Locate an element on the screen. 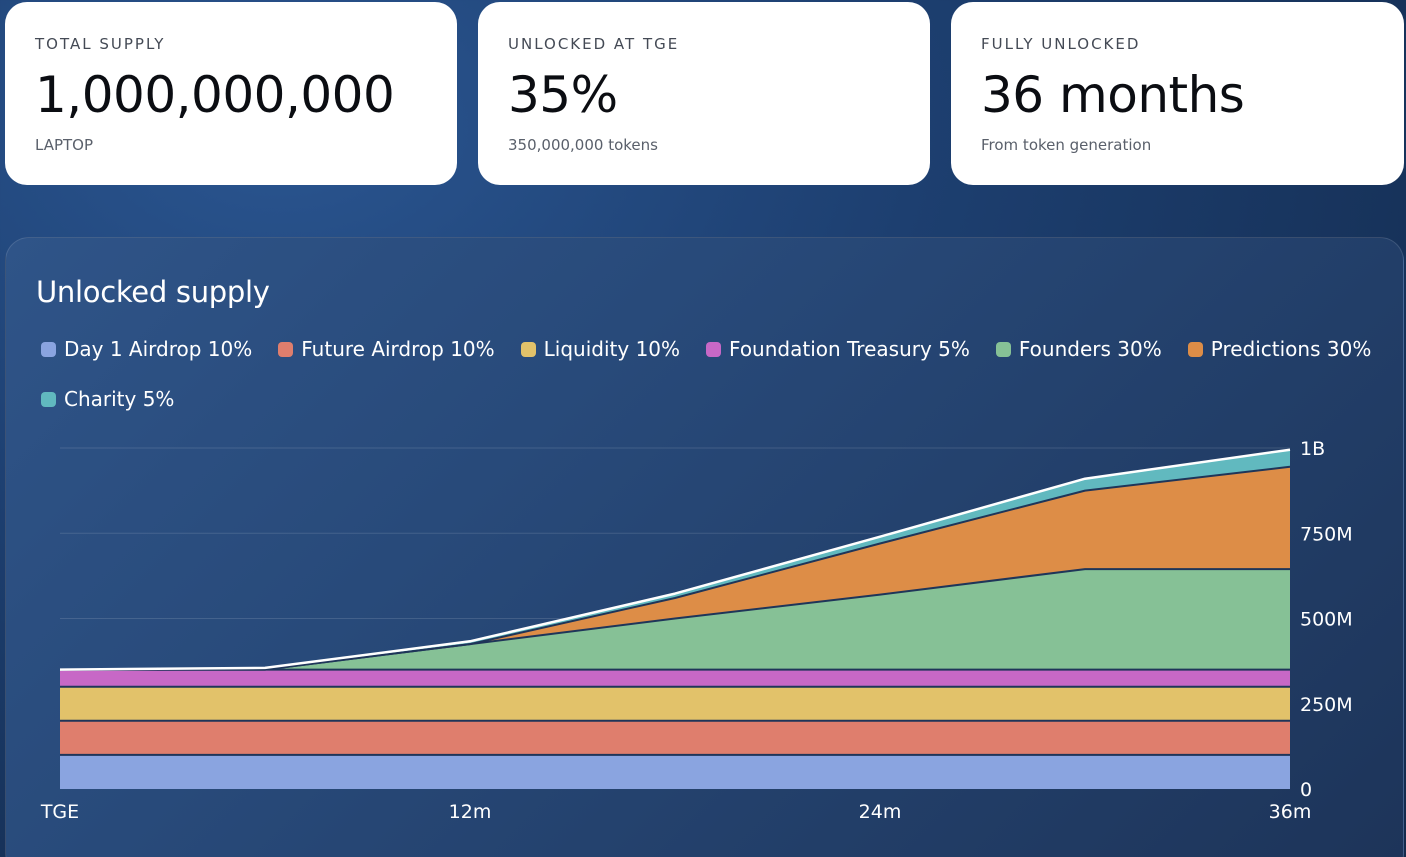 The width and height of the screenshot is (1406, 857). legend-item: Liquidity 10% is located at coordinates (600, 349).